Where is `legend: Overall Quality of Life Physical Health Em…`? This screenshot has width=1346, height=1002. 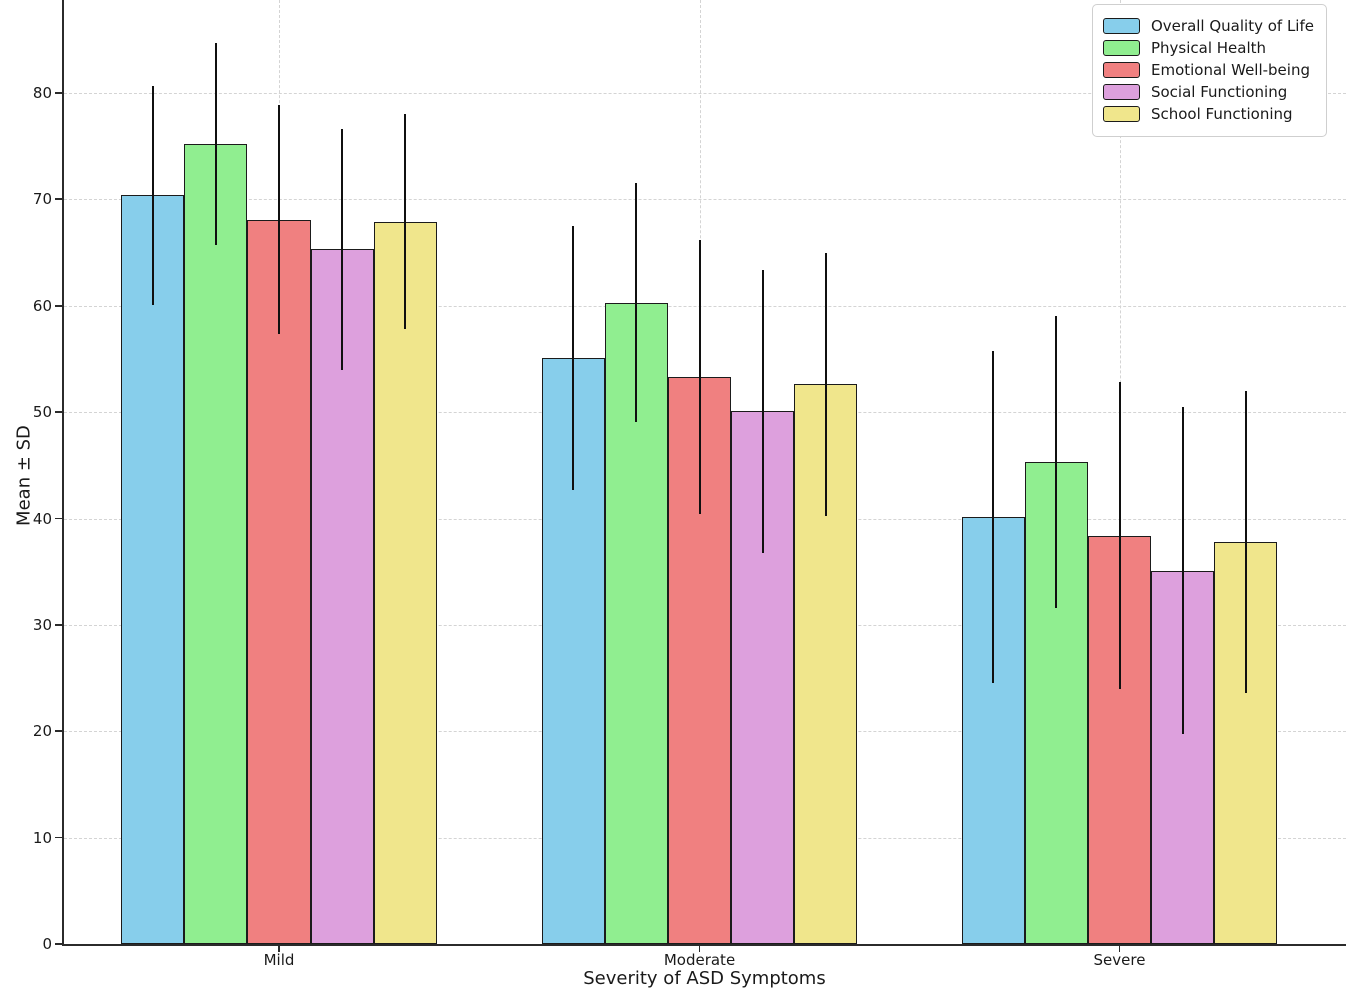
legend: Overall Quality of Life Physical Health Em… is located at coordinates (1209, 70).